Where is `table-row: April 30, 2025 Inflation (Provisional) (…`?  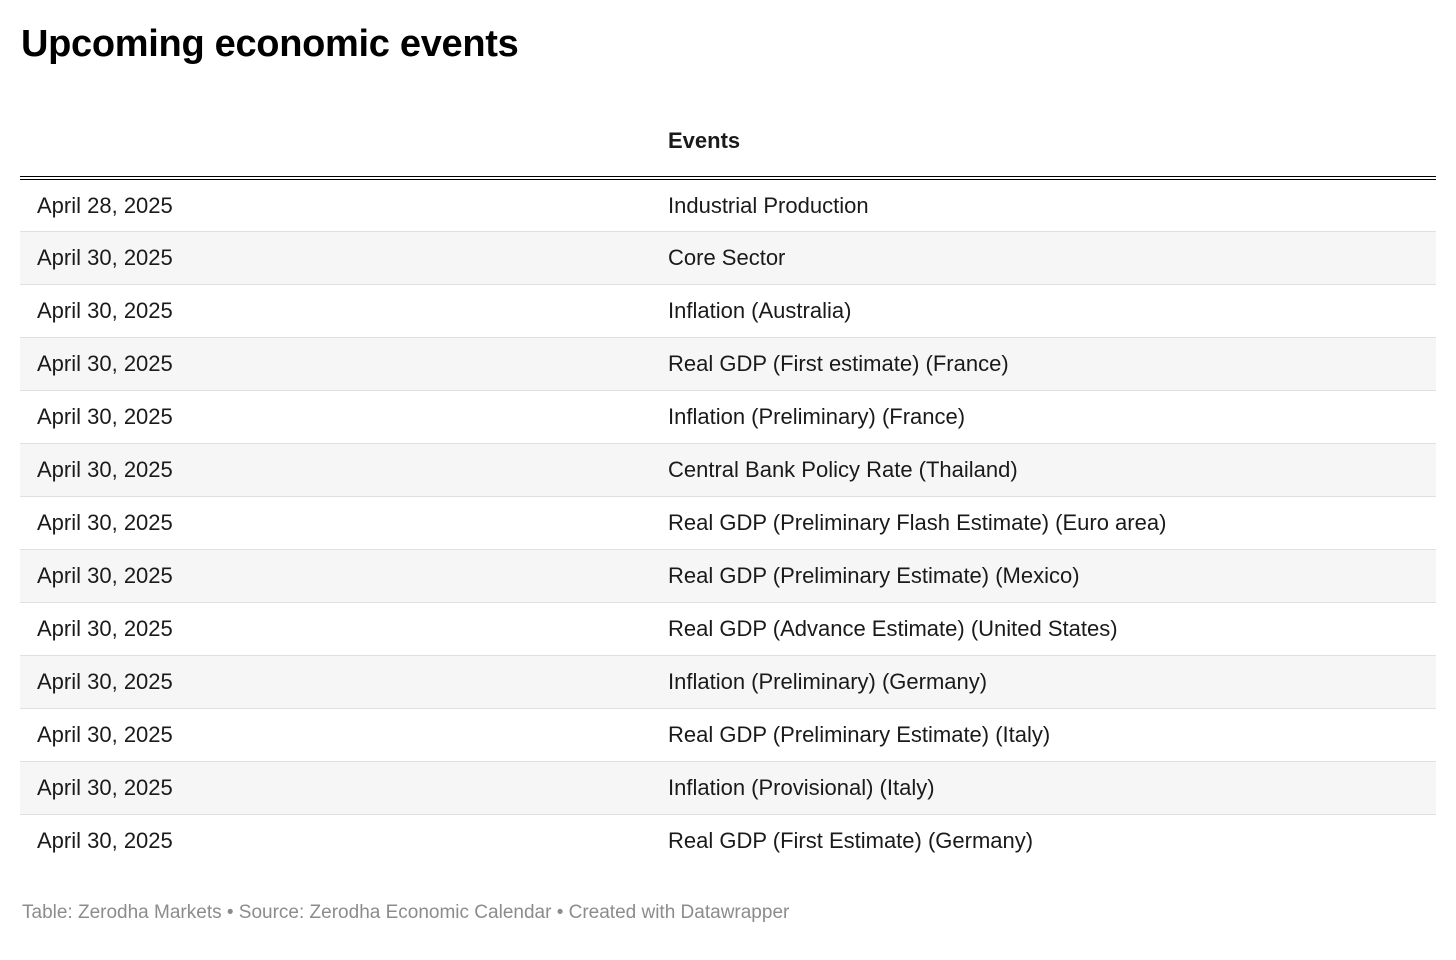 table-row: April 30, 2025 Inflation (Provisional) (… is located at coordinates (728, 787).